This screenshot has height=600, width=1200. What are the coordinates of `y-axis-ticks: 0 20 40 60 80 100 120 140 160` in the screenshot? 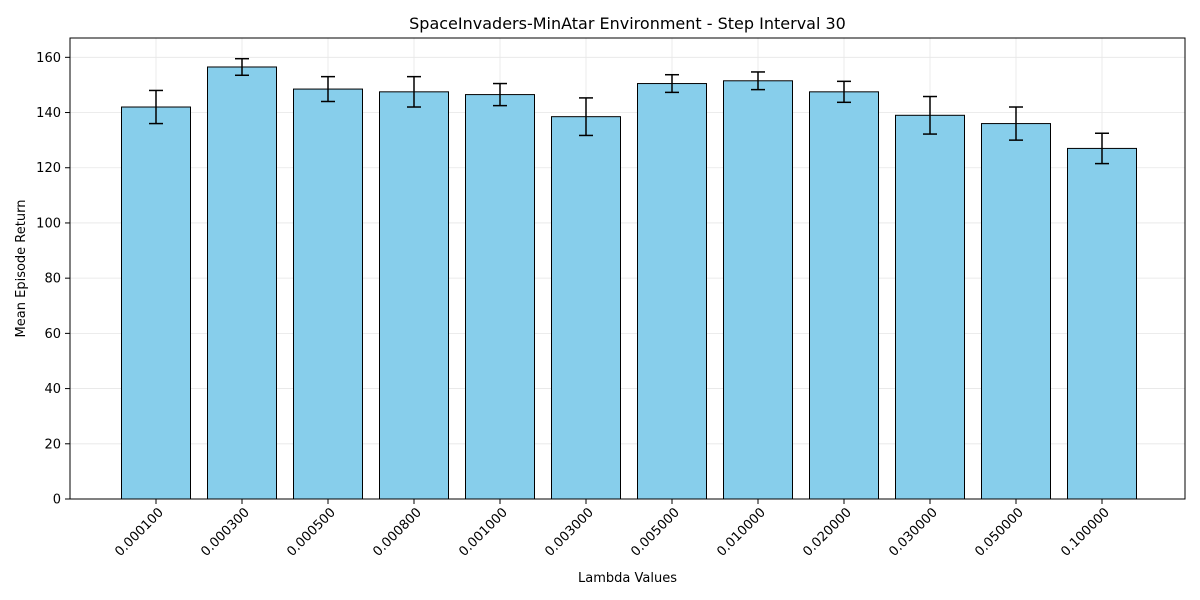 It's located at (53, 279).